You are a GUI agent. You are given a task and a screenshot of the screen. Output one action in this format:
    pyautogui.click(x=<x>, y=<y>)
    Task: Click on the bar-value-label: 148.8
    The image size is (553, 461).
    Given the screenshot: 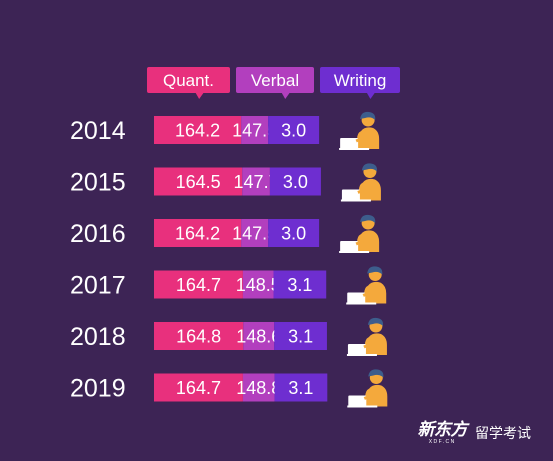 What is the action you would take?
    pyautogui.click(x=258, y=388)
    